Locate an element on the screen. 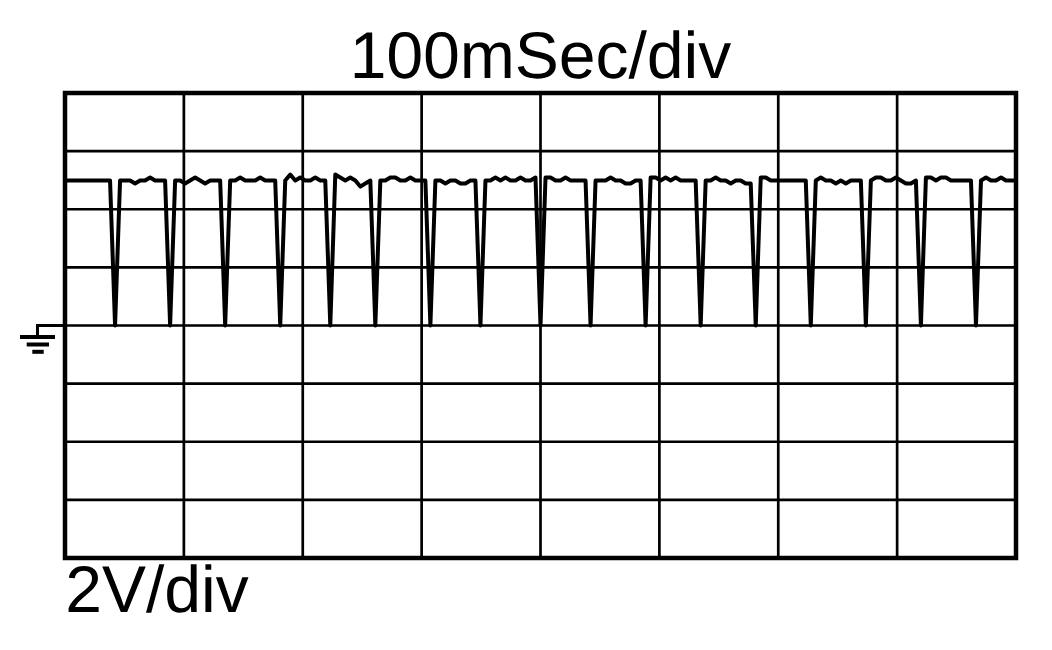  x-axis-title: 100mSec/div is located at coordinates (542, 54).